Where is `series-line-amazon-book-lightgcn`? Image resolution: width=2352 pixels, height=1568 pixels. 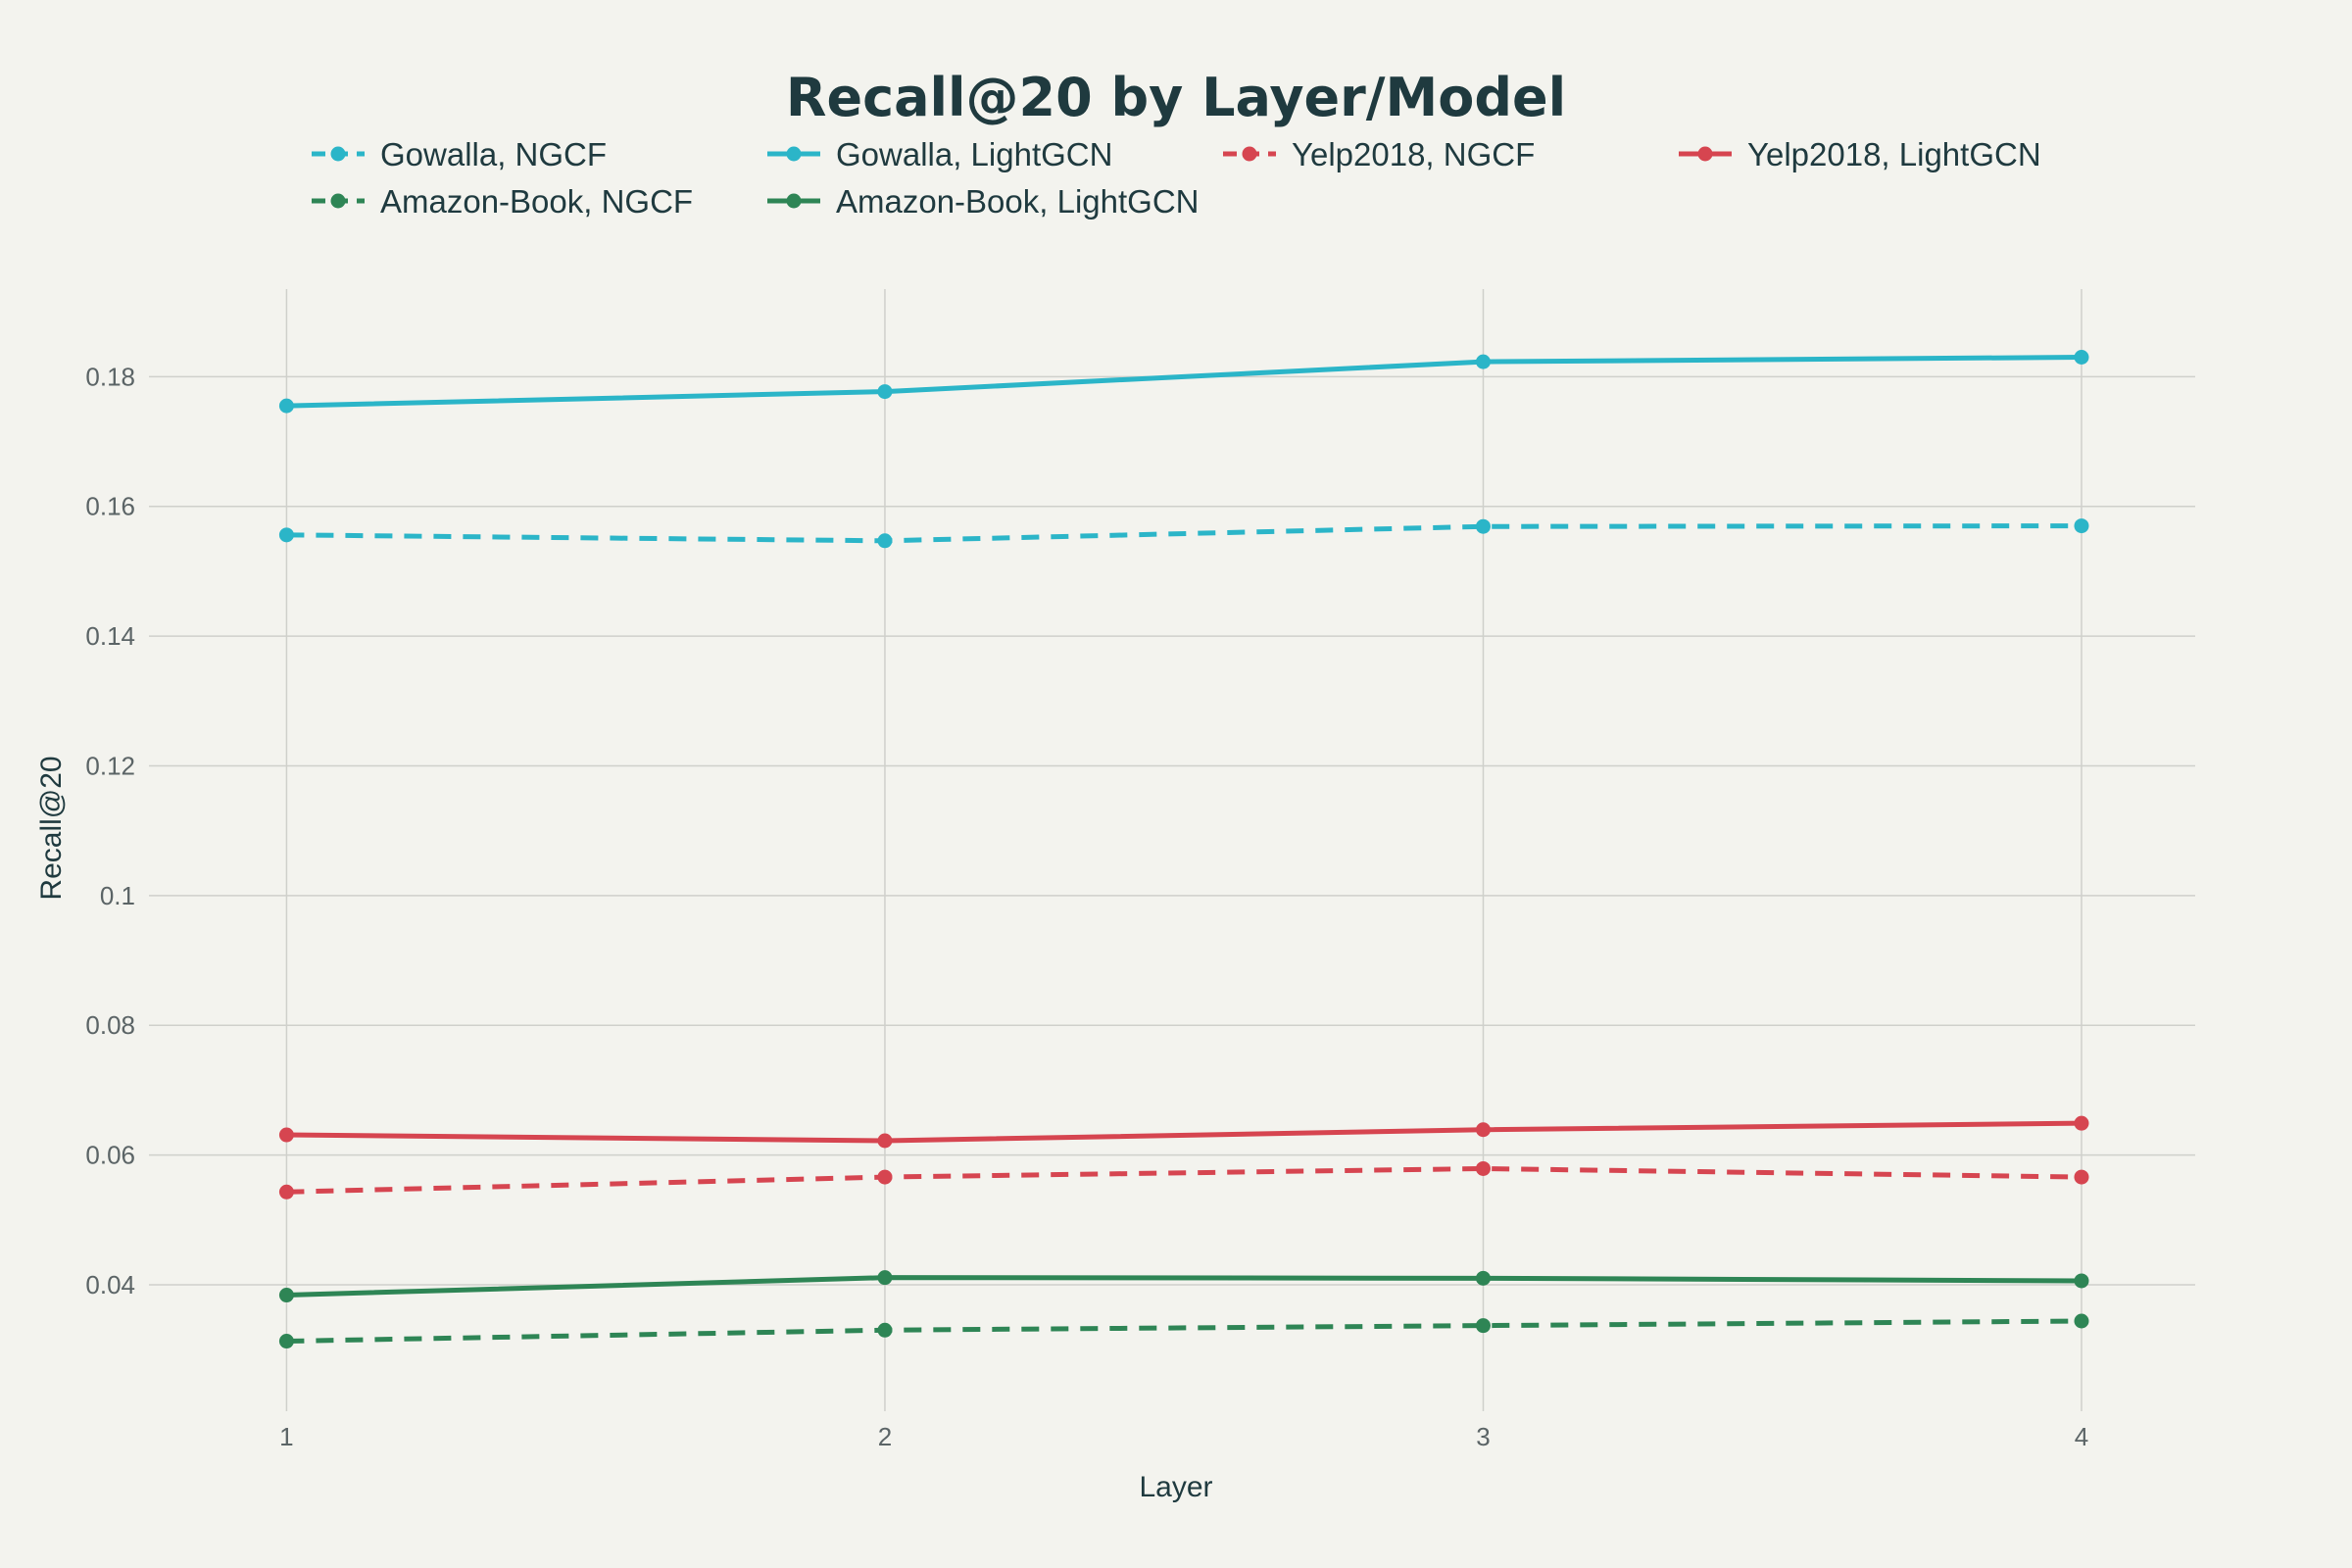 series-line-amazon-book-lightgcn is located at coordinates (1184, 1286).